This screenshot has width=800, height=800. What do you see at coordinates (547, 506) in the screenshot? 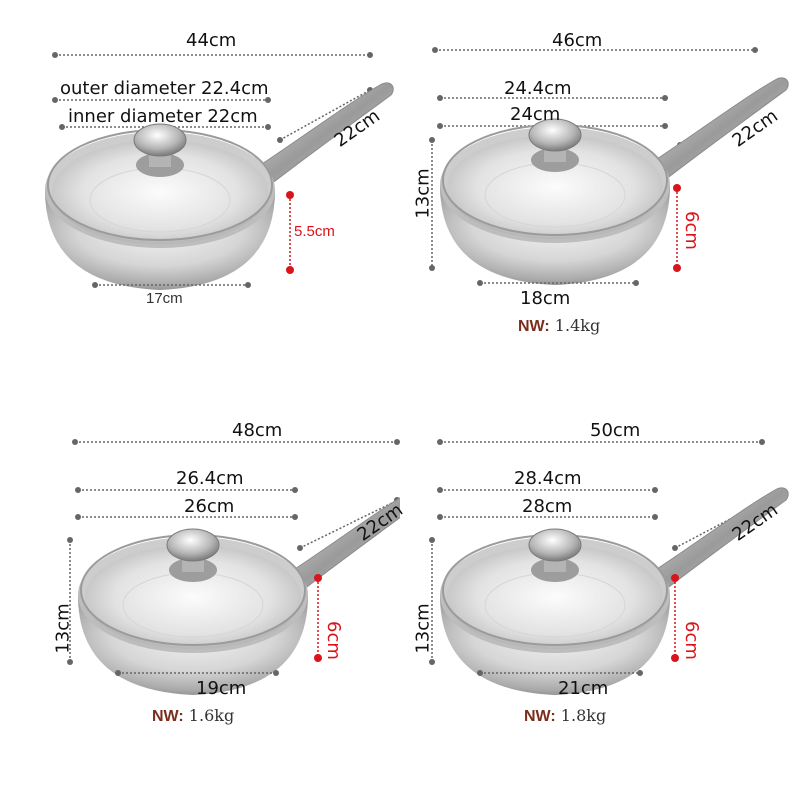
I see `inner-diameter-label: 28cm` at bounding box center [547, 506].